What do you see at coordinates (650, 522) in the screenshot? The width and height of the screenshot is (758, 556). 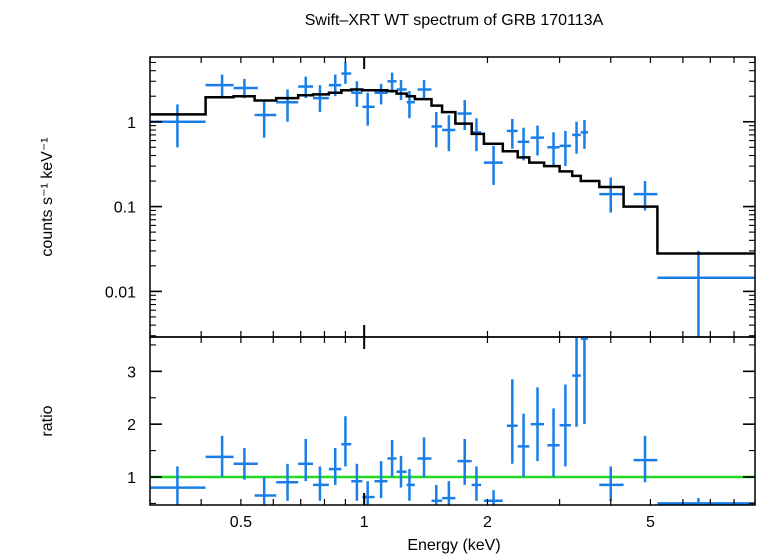 I see `x-tick-label-3: 5` at bounding box center [650, 522].